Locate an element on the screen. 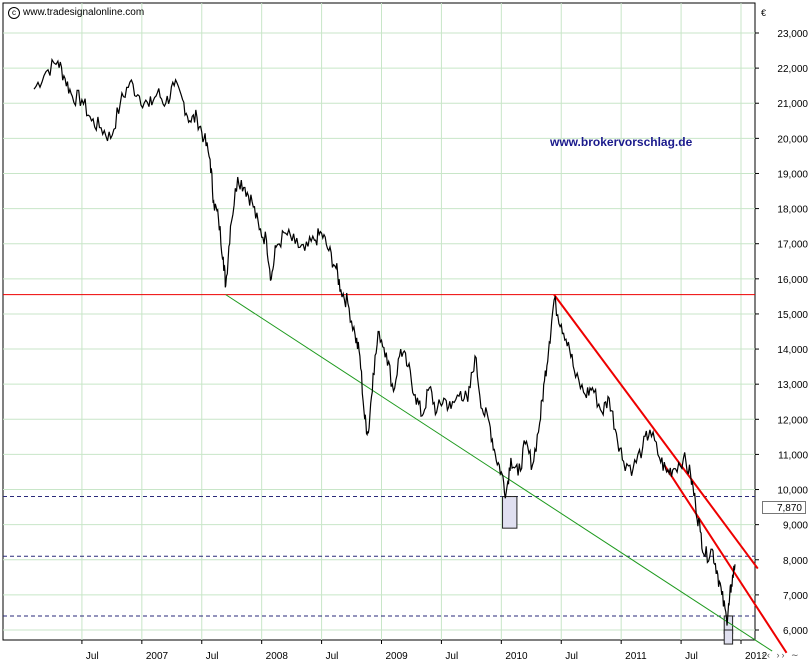 The height and width of the screenshot is (665, 812). y-tick-label: 12,000 is located at coordinates (792, 420).